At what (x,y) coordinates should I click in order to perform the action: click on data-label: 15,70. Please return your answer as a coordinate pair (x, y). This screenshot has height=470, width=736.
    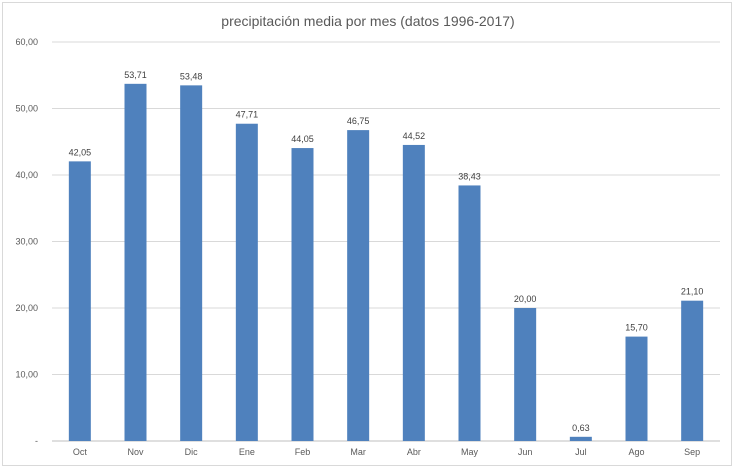
    Looking at the image, I should click on (636, 328).